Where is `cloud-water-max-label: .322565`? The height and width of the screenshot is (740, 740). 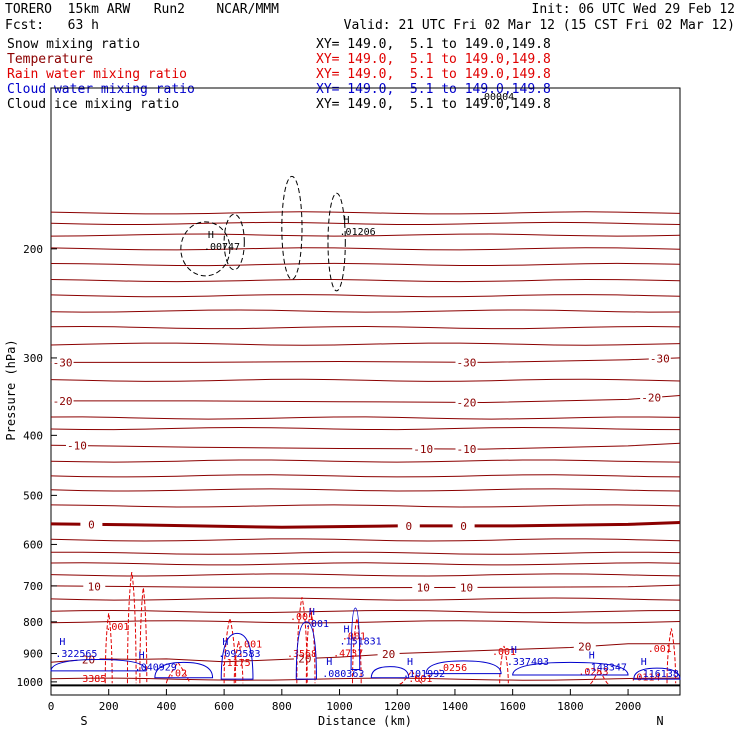
cloud-water-max-label: .322565 is located at coordinates (76, 654).